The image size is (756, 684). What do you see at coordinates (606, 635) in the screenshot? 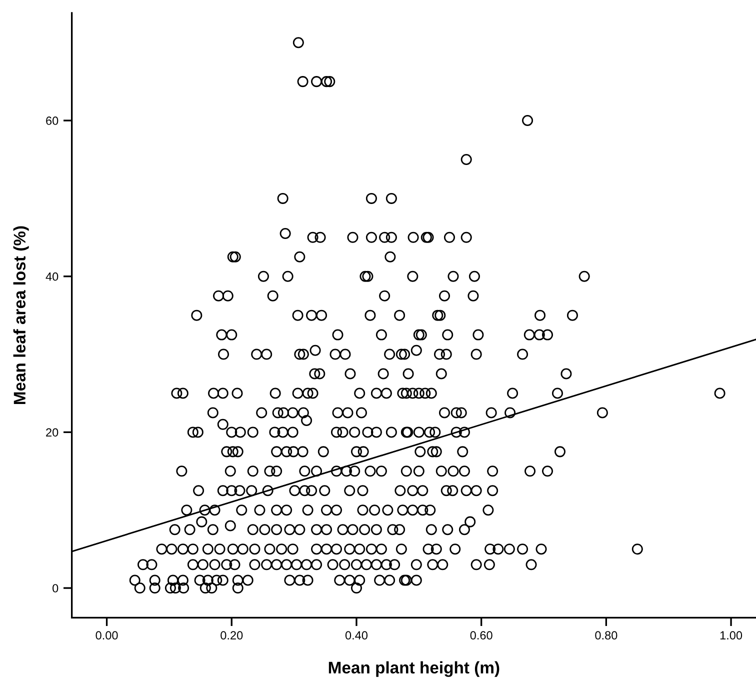
I see `x-tick-label: 0.80` at bounding box center [606, 635].